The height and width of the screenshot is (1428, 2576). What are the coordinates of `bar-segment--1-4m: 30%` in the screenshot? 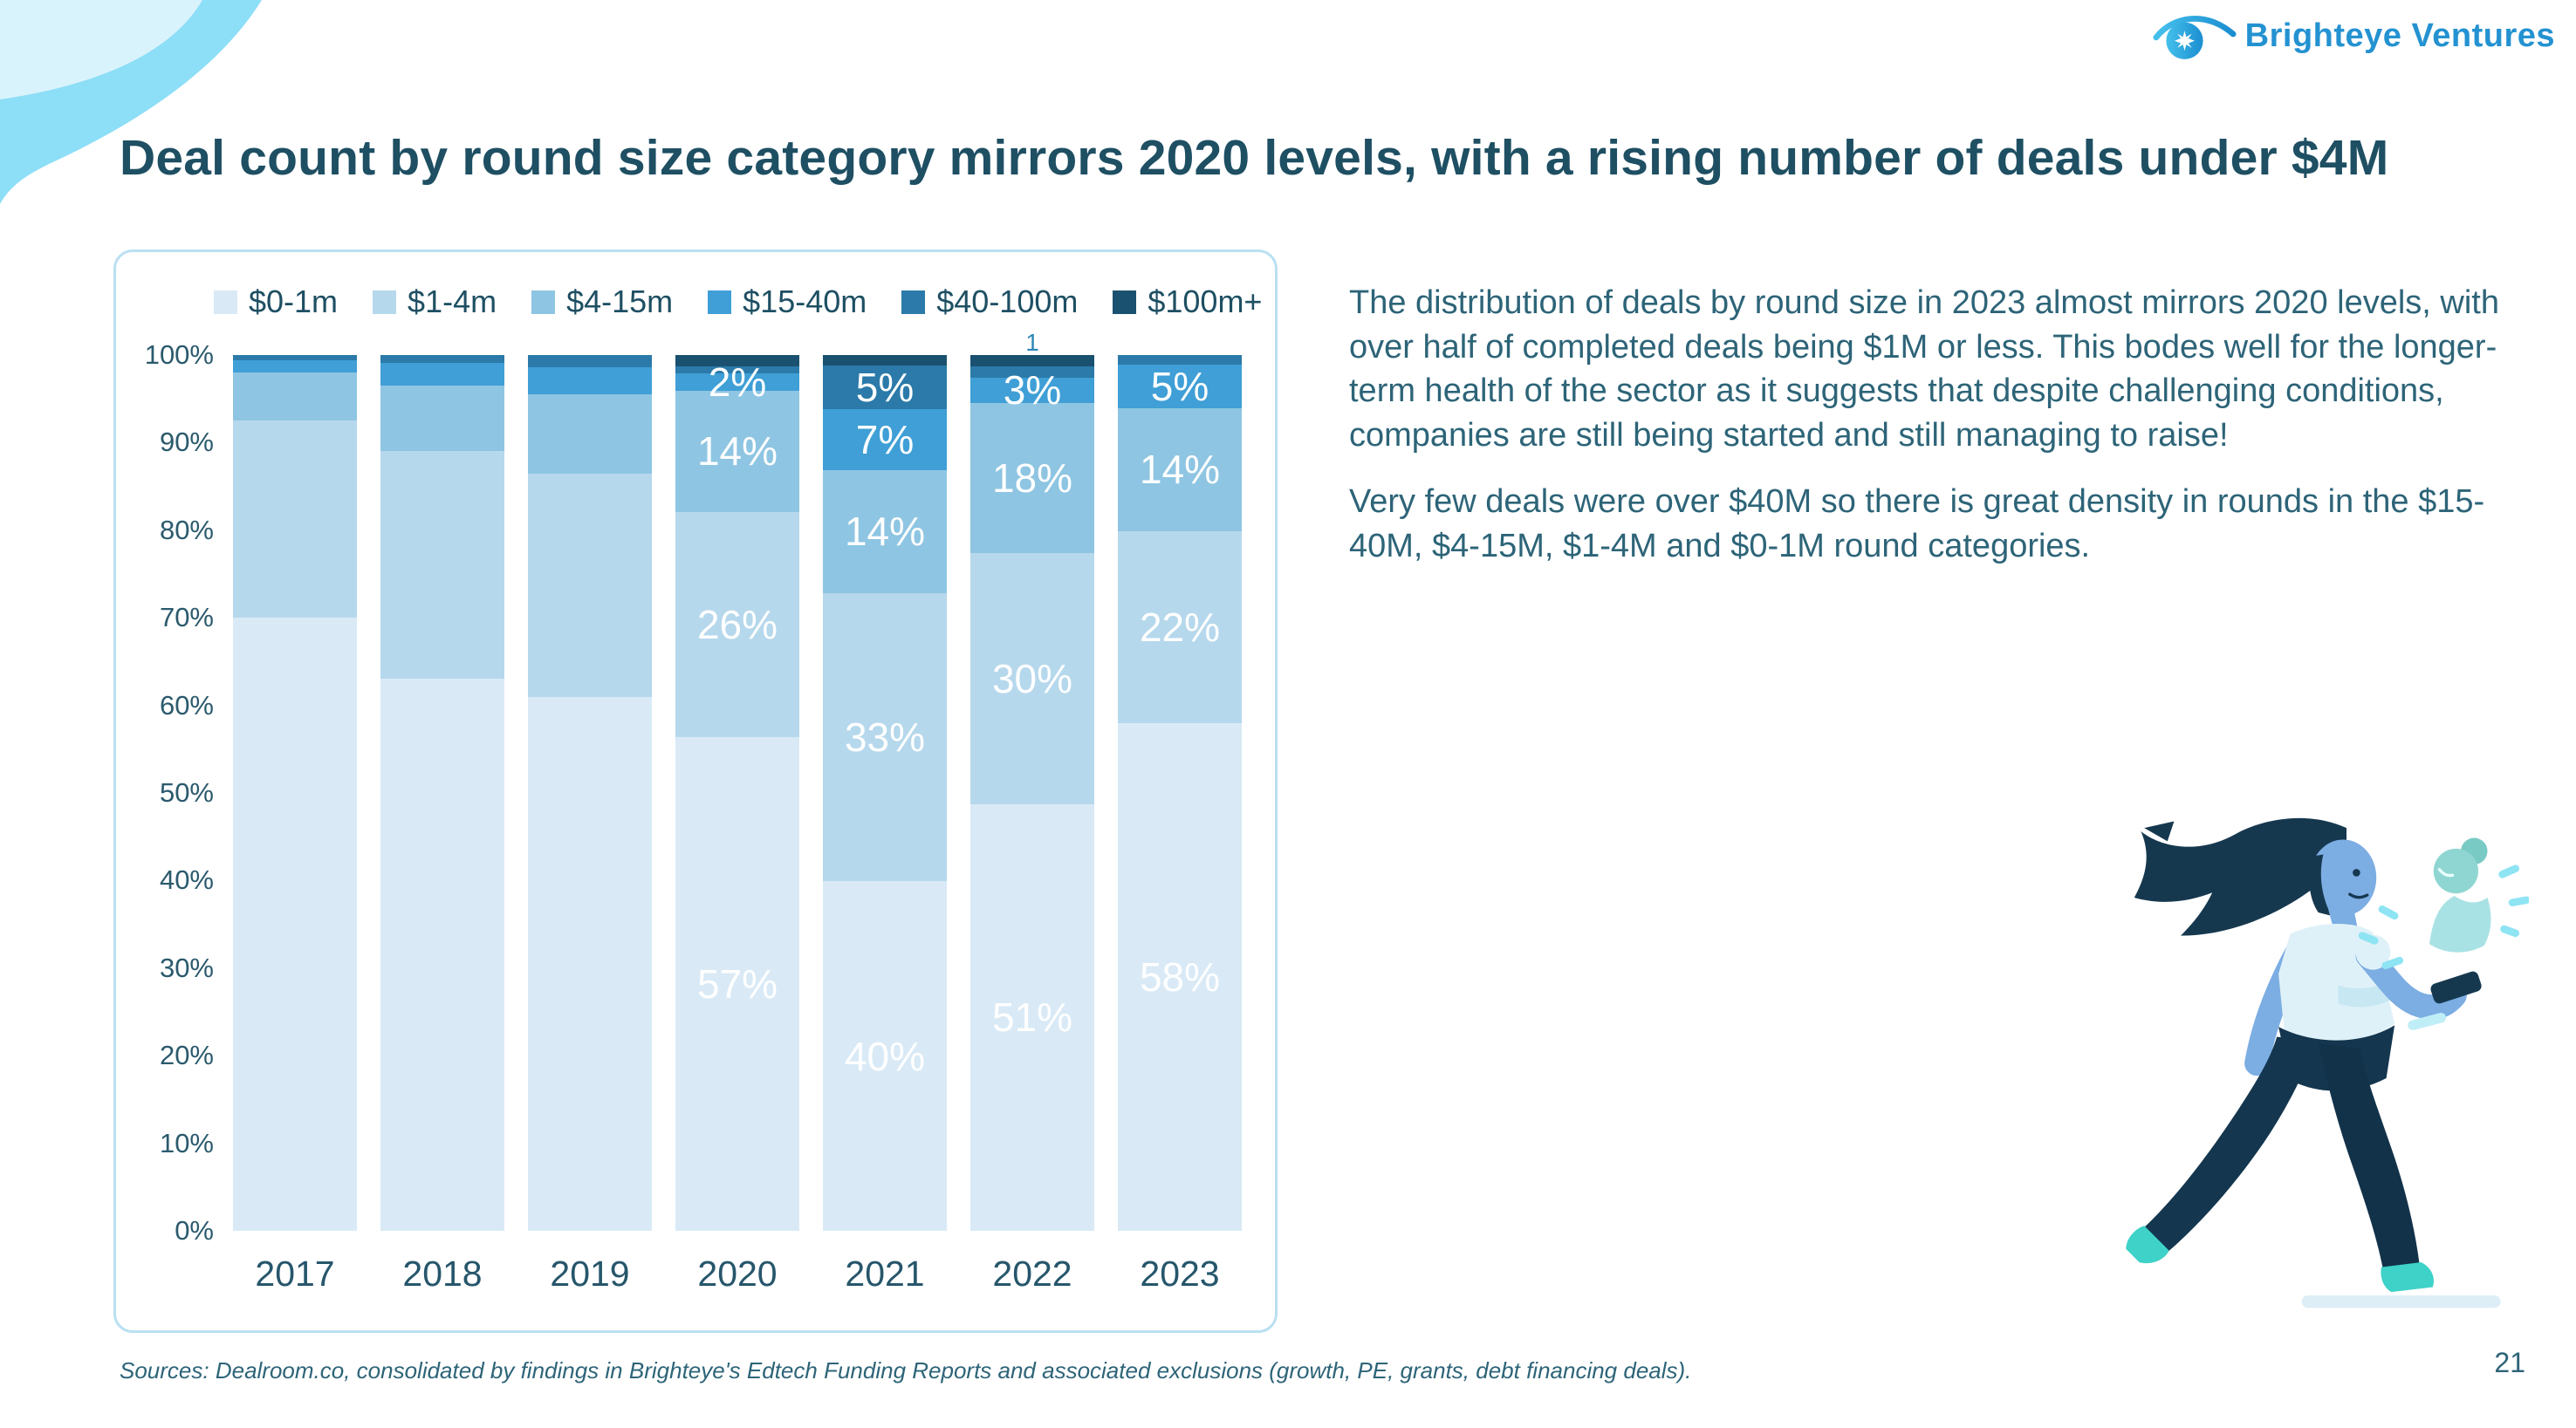 It's located at (1032, 678).